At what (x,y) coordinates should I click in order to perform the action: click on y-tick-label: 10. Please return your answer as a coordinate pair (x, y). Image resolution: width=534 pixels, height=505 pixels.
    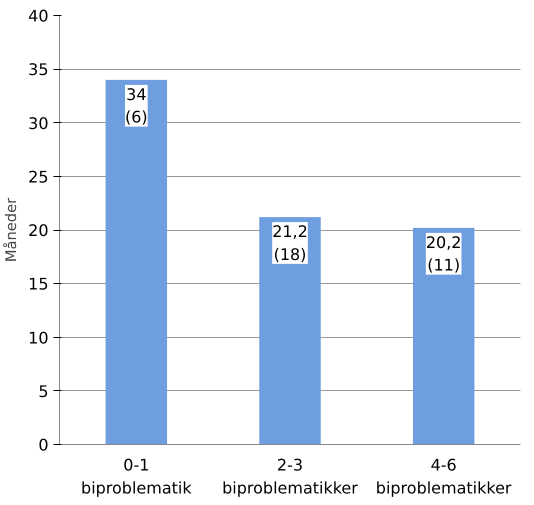
    Looking at the image, I should click on (38, 338).